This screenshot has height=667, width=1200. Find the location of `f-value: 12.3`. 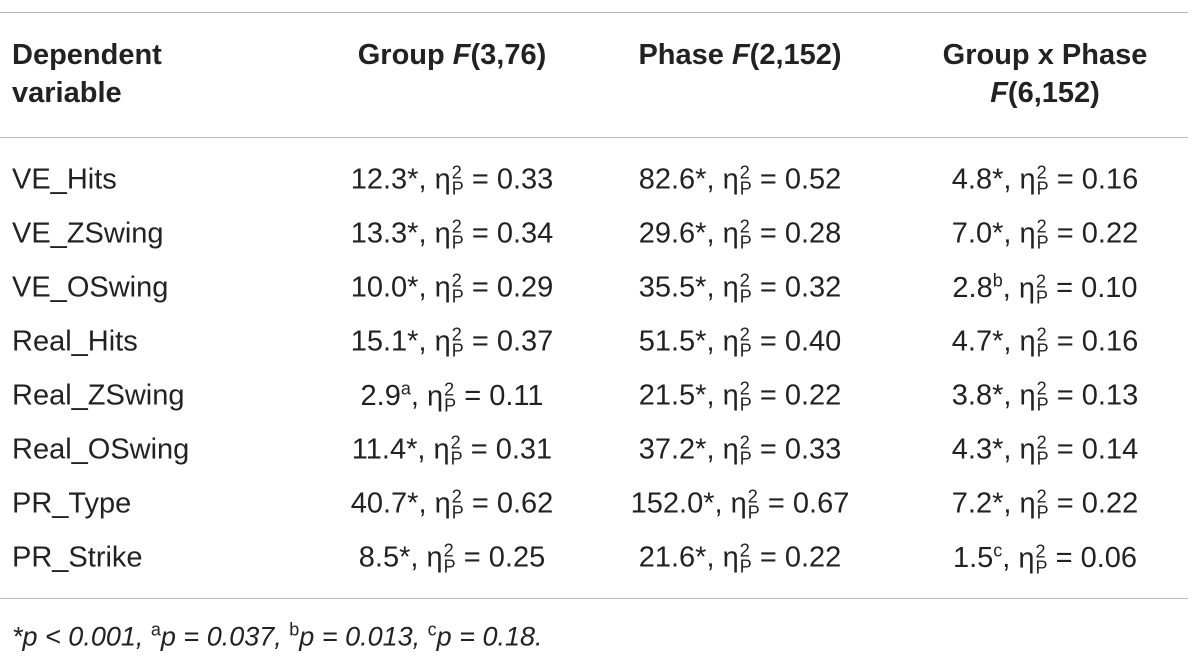

f-value: 12.3 is located at coordinates (379, 179).